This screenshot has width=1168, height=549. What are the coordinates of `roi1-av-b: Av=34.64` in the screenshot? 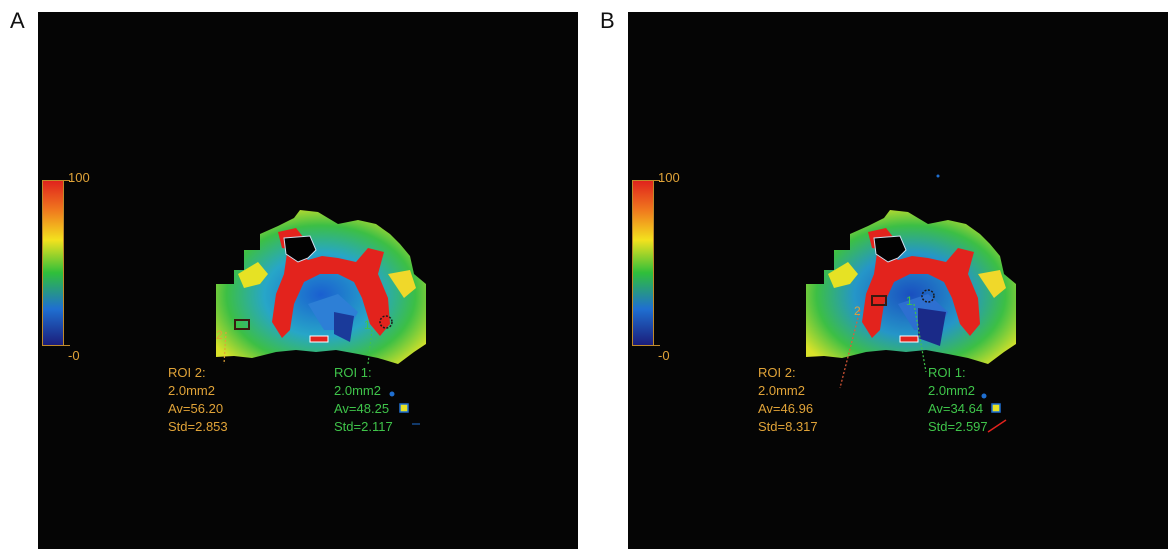 It's located at (956, 408).